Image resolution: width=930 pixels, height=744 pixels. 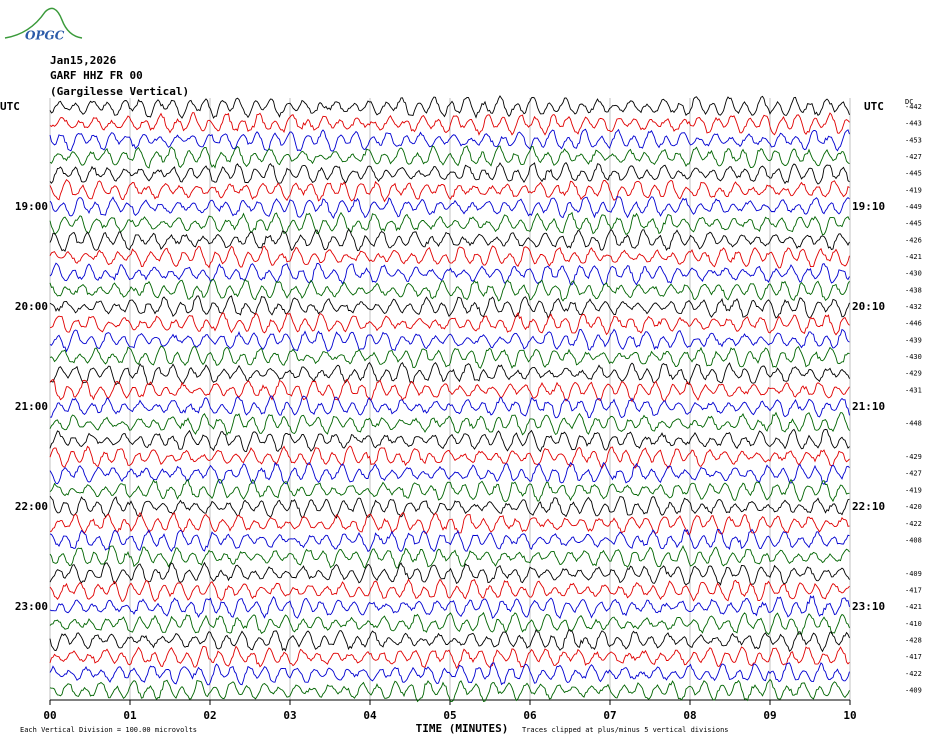 What do you see at coordinates (31, 506) in the screenshot?
I see `left-time: 22:00` at bounding box center [31, 506].